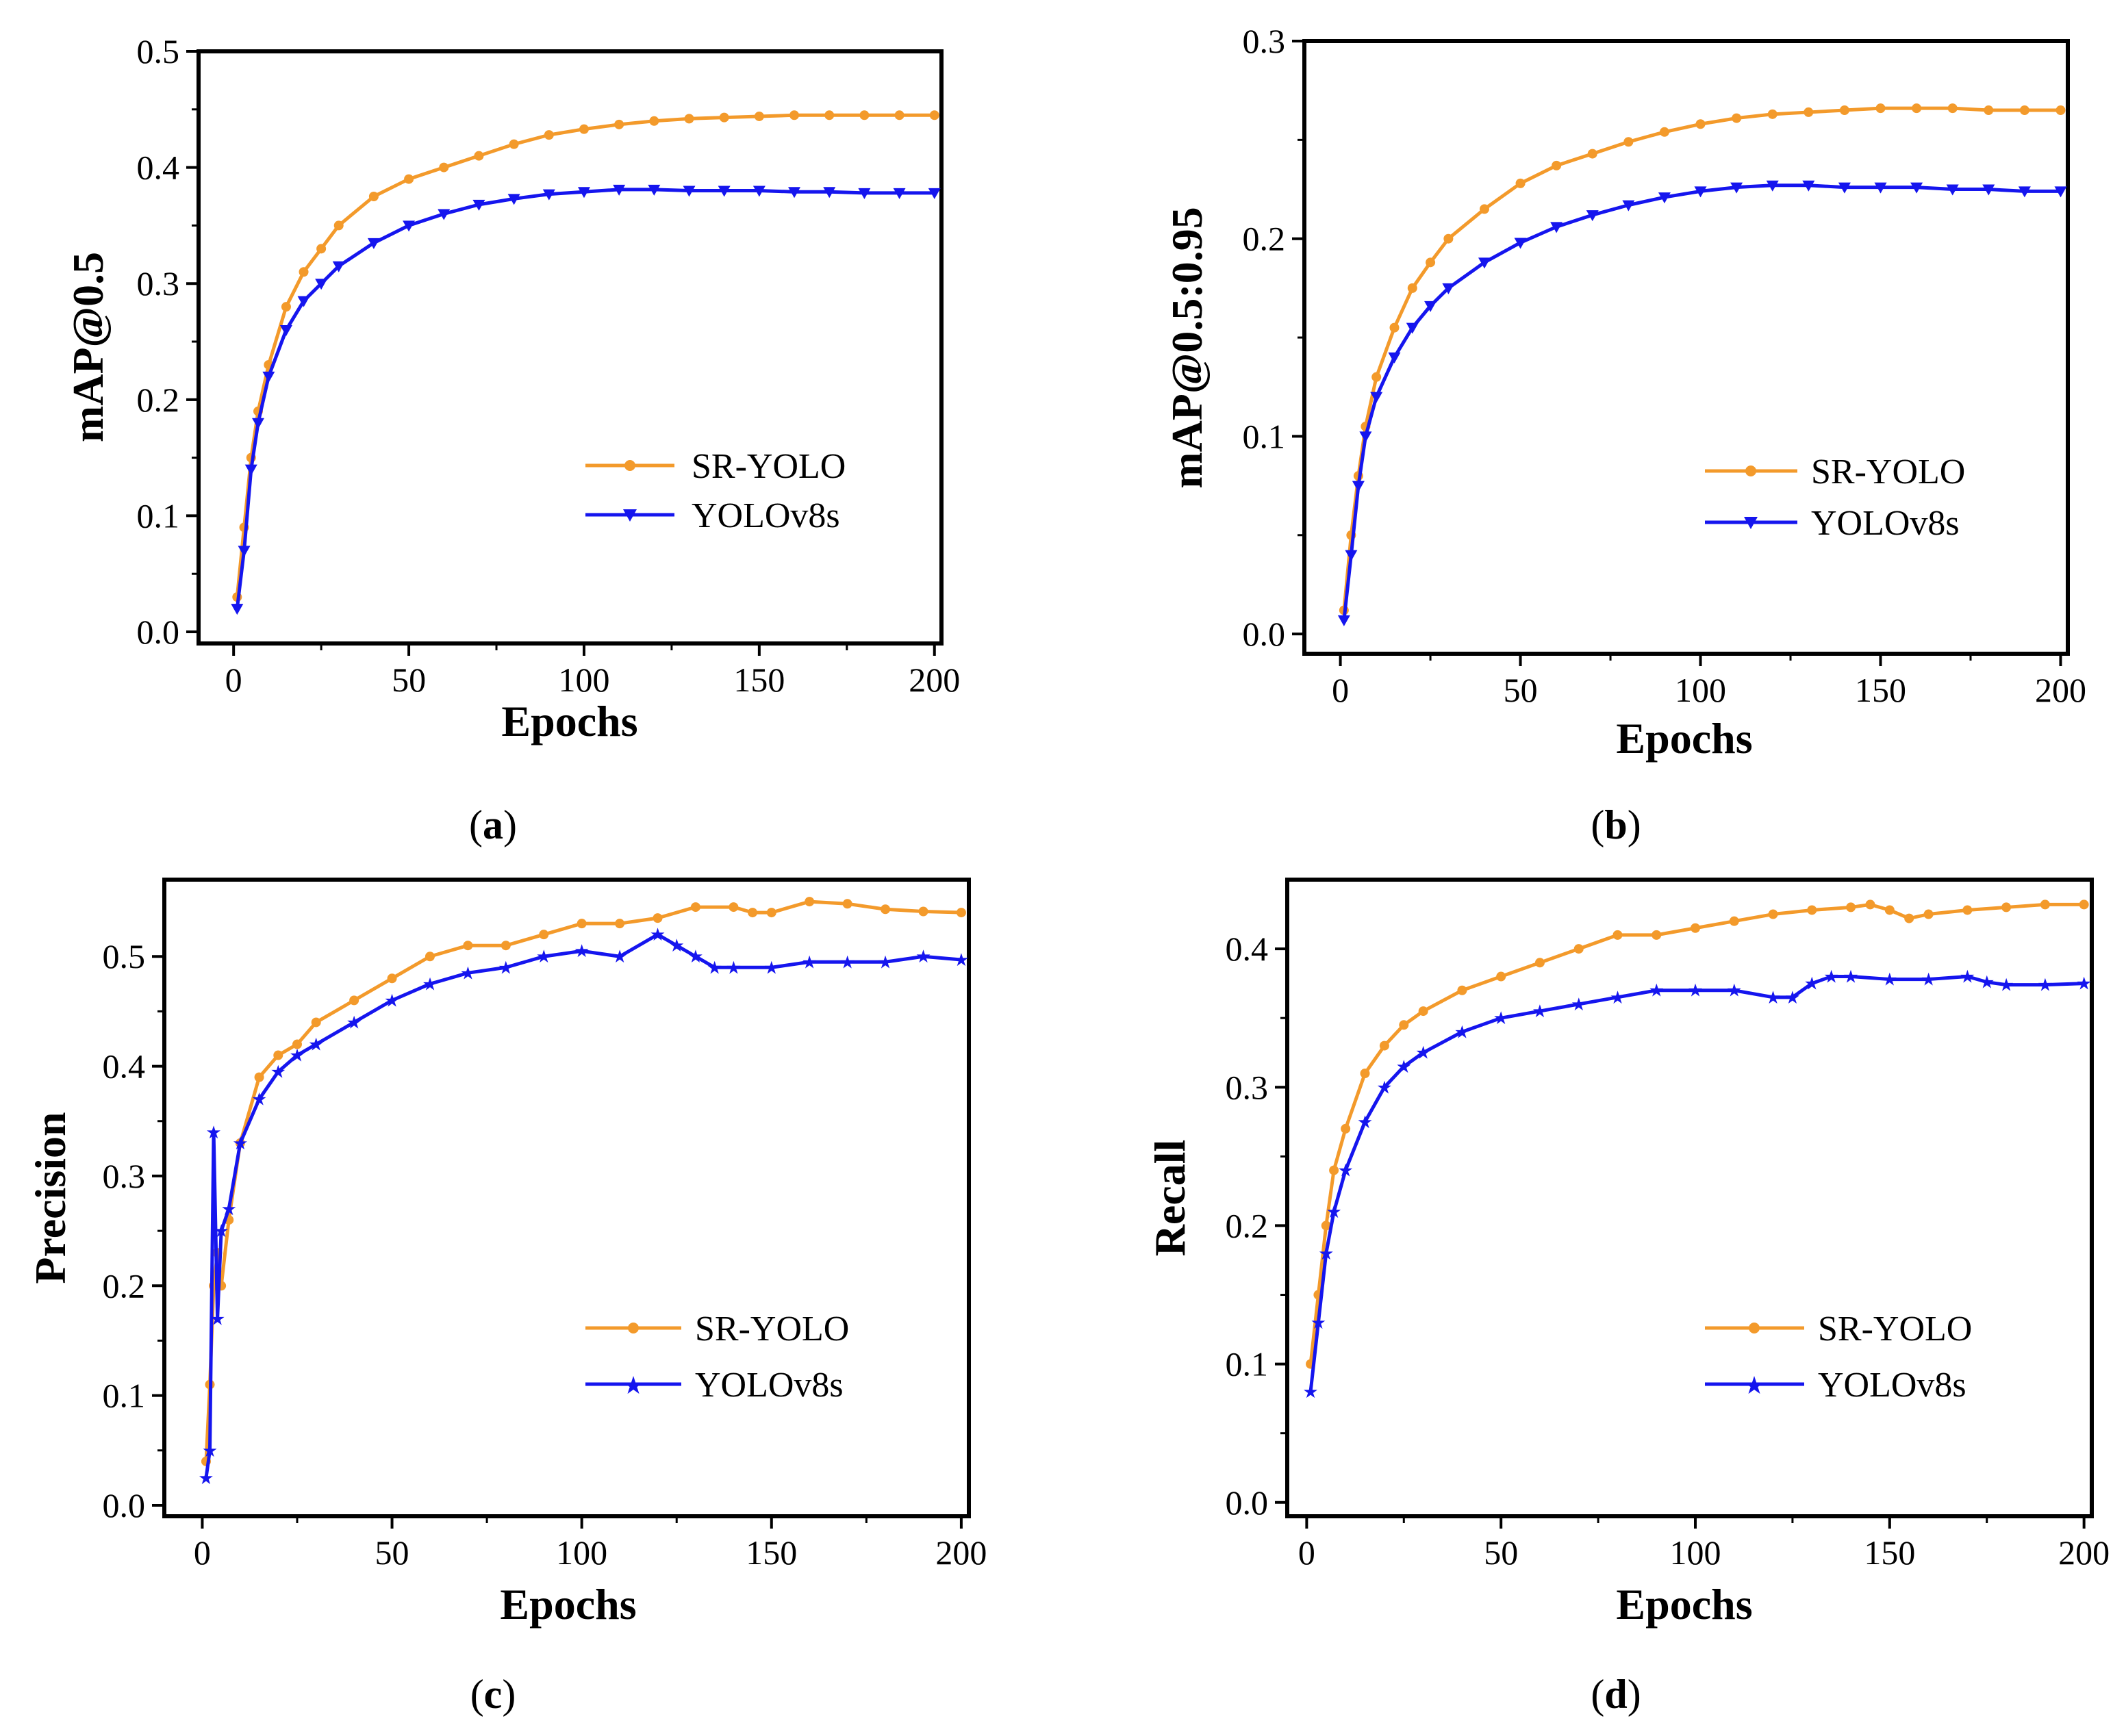 The height and width of the screenshot is (1736, 2113). What do you see at coordinates (1754, 1328) in the screenshot?
I see `legend-marker-sr-yolo` at bounding box center [1754, 1328].